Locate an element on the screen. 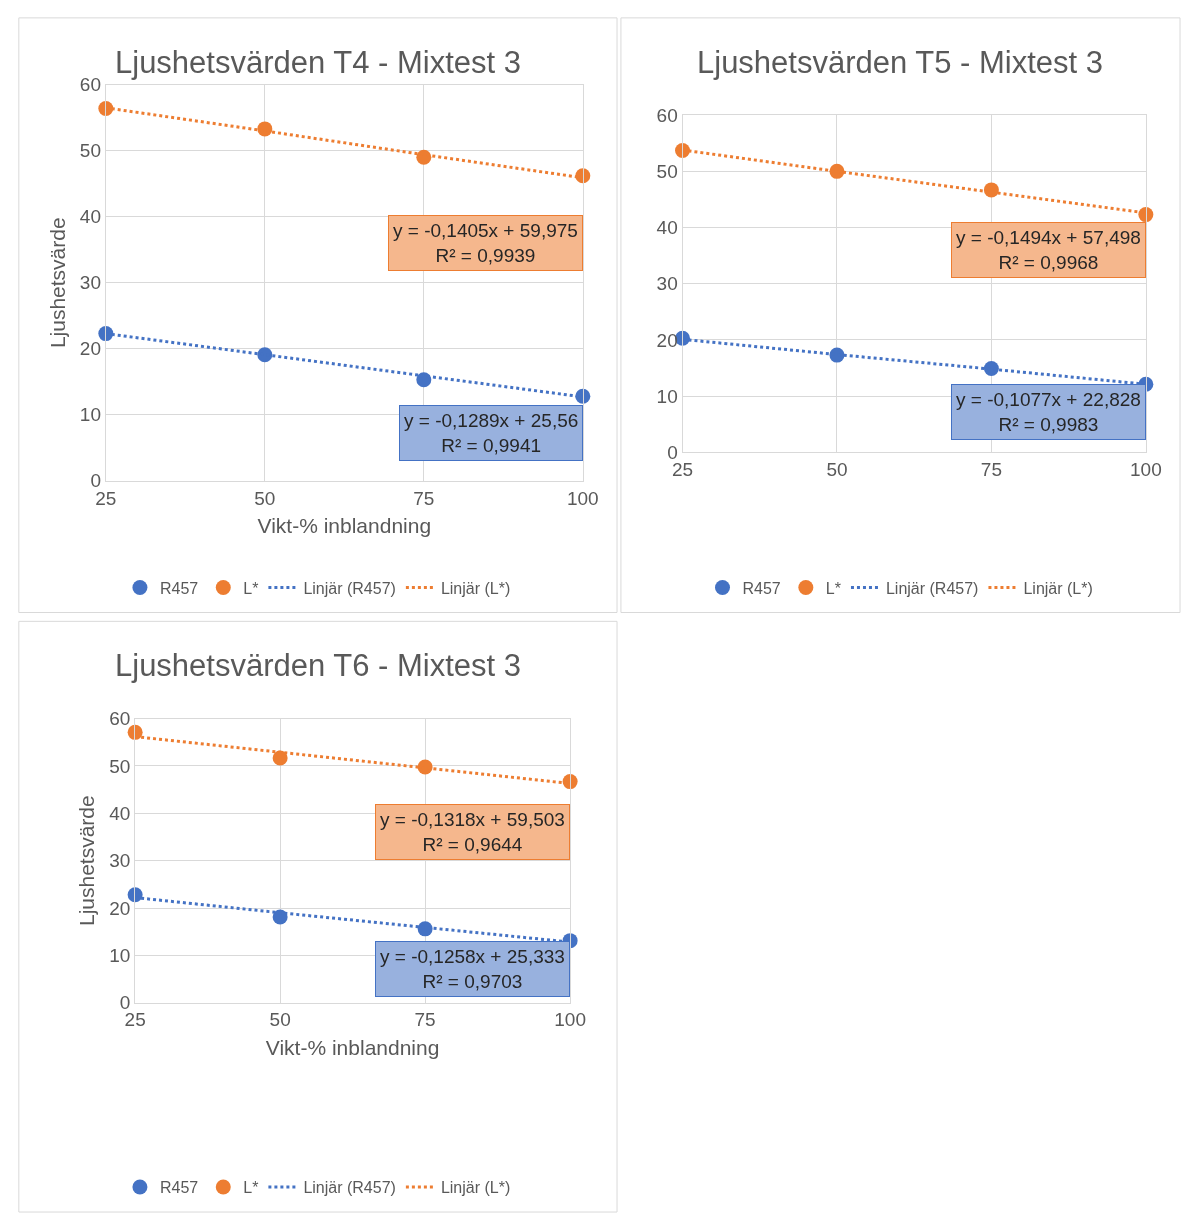 Image resolution: width=1198 pixels, height=1225 pixels. chart-title: Ljushetsvärden T6 - Mixtest 3 is located at coordinates (318, 665).